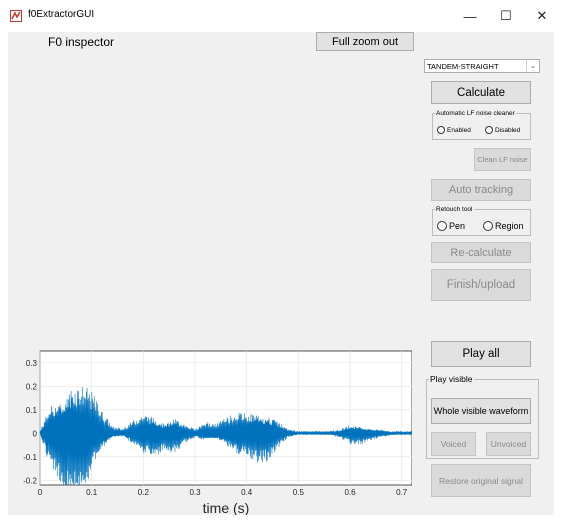 This screenshot has height=523, width=562. Describe the element at coordinates (463, 66) in the screenshot. I see `method-dropdown-value: TANDEM-STRAIGHT` at that location.